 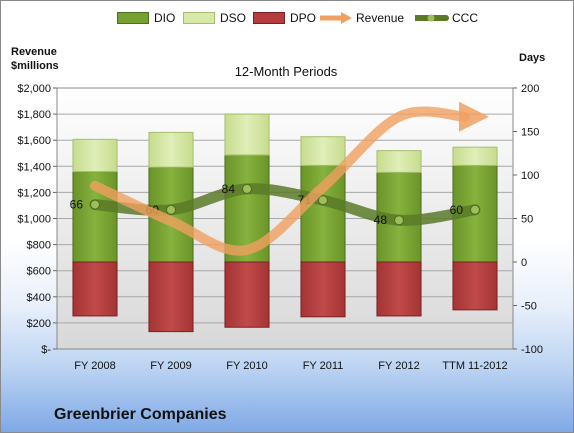 I want to click on category-label: FY 2009, so click(x=170, y=366).